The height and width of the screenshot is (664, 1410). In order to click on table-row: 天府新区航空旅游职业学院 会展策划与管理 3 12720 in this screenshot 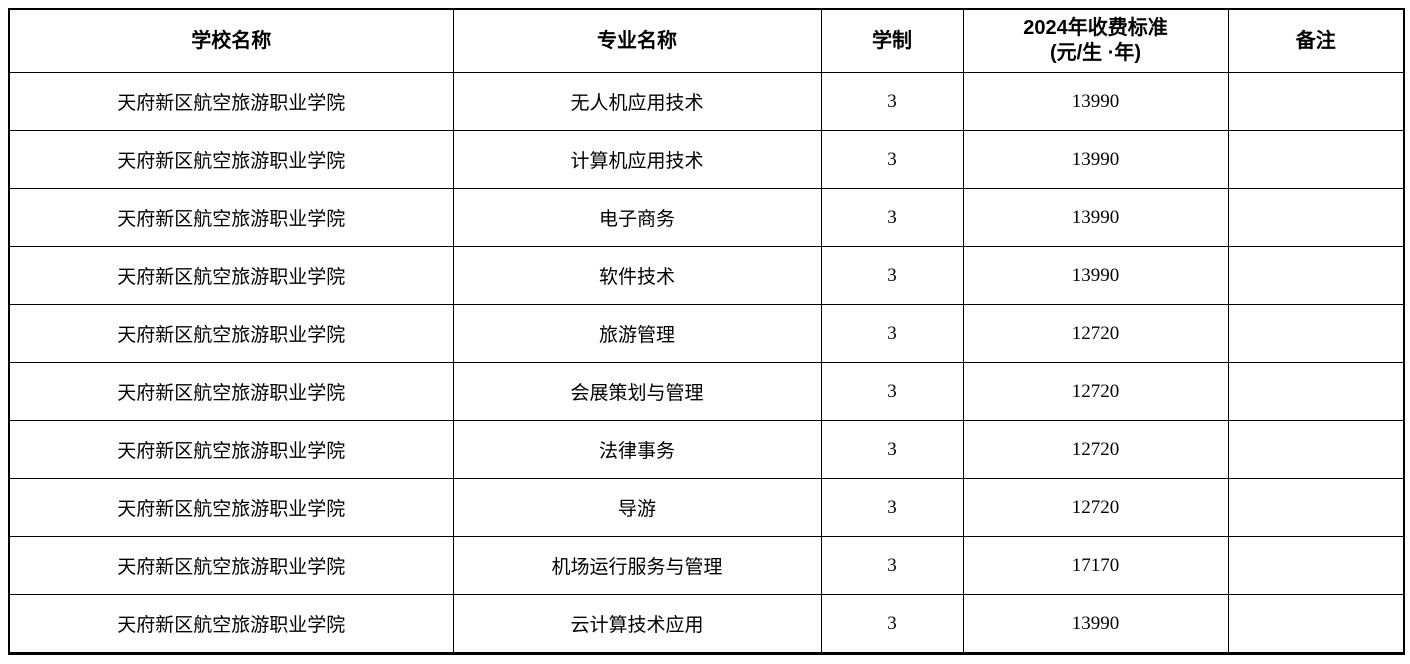, I will do `click(706, 391)`.